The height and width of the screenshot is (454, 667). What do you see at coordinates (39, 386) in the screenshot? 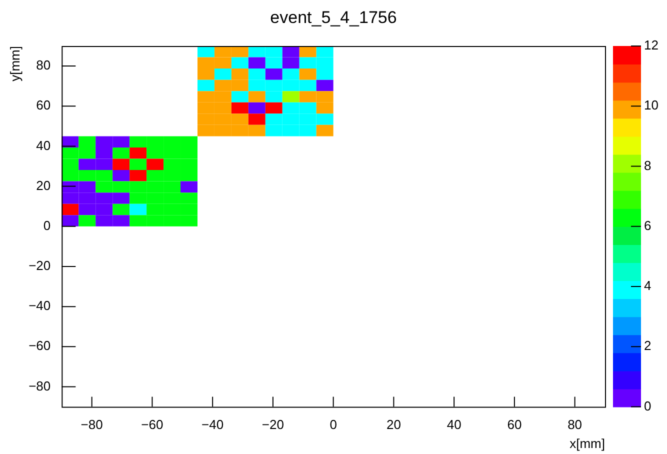
I see `y-tick-label: −80` at bounding box center [39, 386].